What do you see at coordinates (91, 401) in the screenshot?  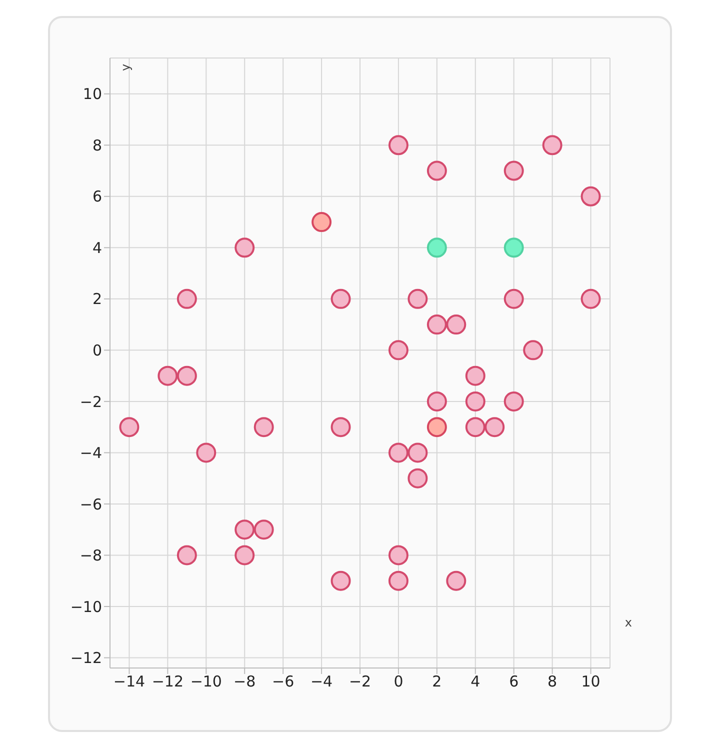 I see `y-tick-label: −2` at bounding box center [91, 401].